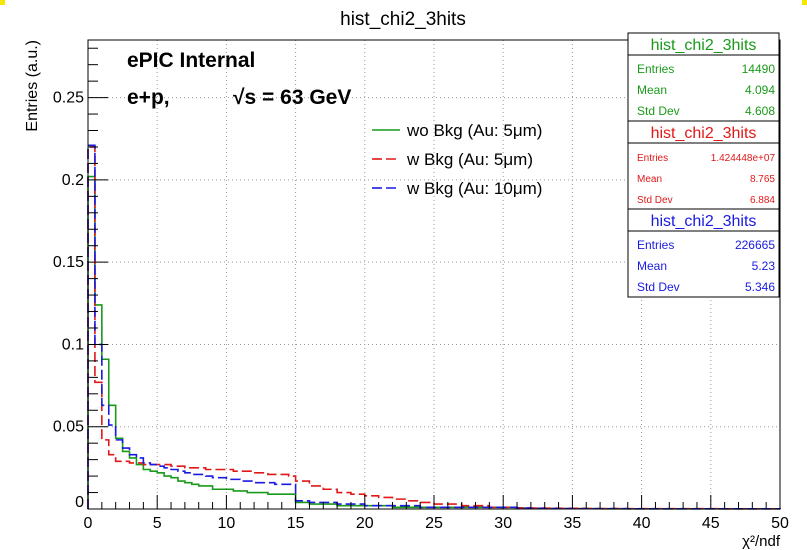  What do you see at coordinates (68, 427) in the screenshot?
I see `y-tick-label: 0.05` at bounding box center [68, 427].